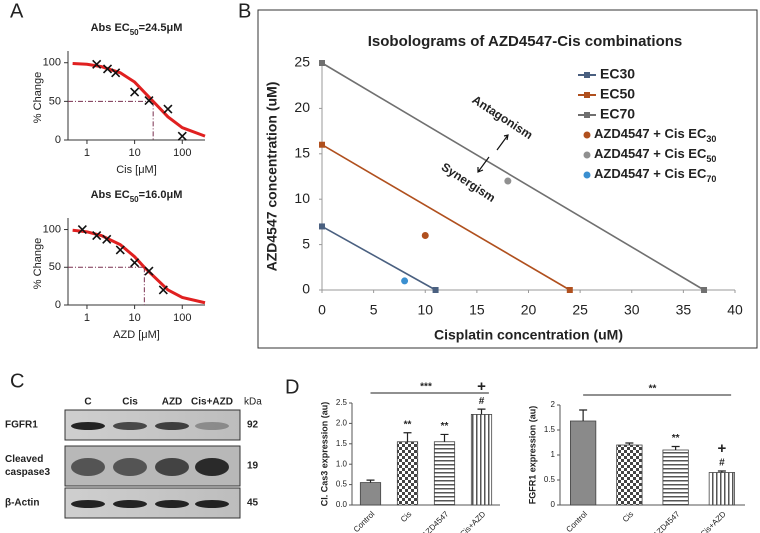 The height and width of the screenshot is (533, 760). What do you see at coordinates (253, 503) in the screenshot?
I see `kda-value: 45` at bounding box center [253, 503].